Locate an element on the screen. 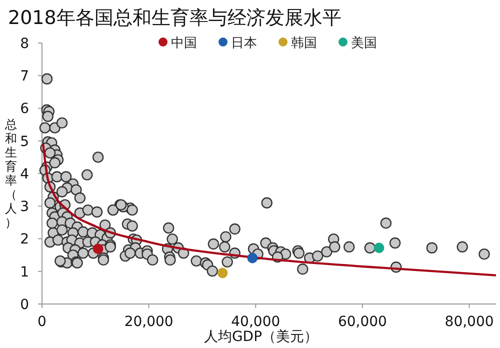 This screenshot has width=500, height=348. y-tick-label: 6 is located at coordinates (25, 109).